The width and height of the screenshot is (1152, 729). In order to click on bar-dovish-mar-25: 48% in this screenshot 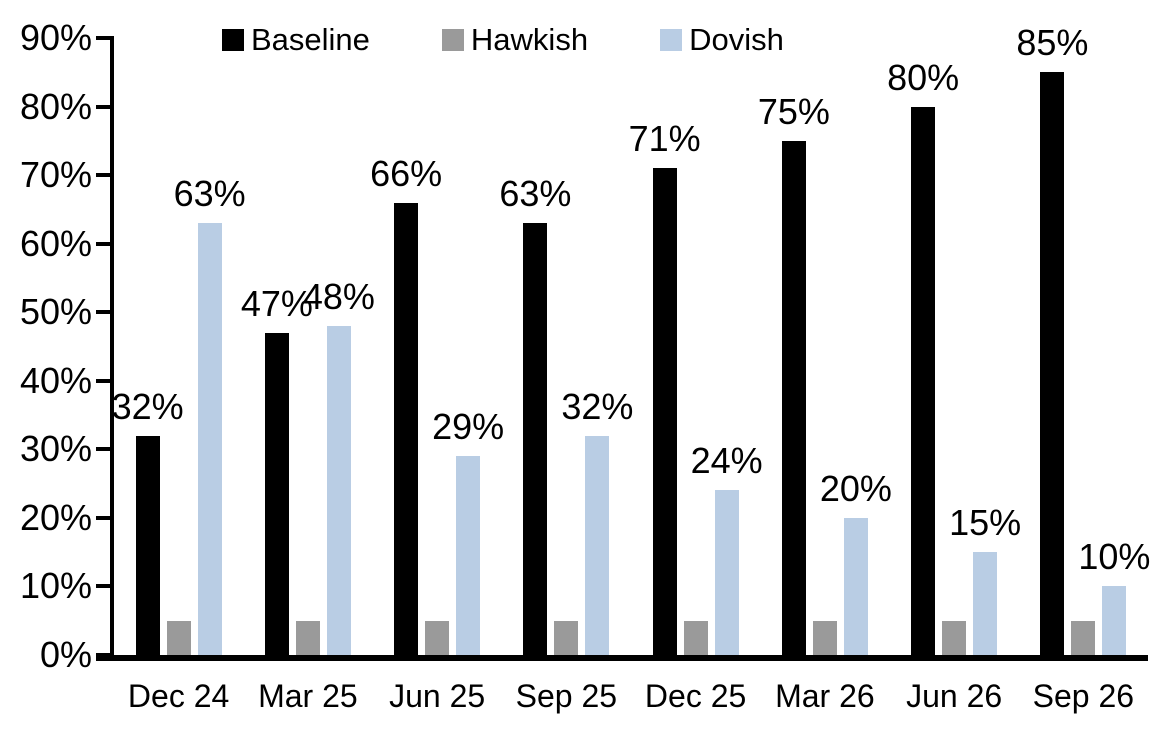, I will do `click(339, 466)`.